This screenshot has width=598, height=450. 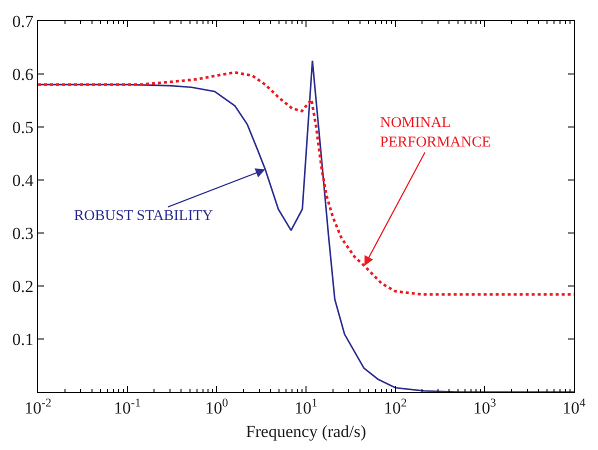 What do you see at coordinates (144, 216) in the screenshot?
I see `annotation: ROBUST STABILITY` at bounding box center [144, 216].